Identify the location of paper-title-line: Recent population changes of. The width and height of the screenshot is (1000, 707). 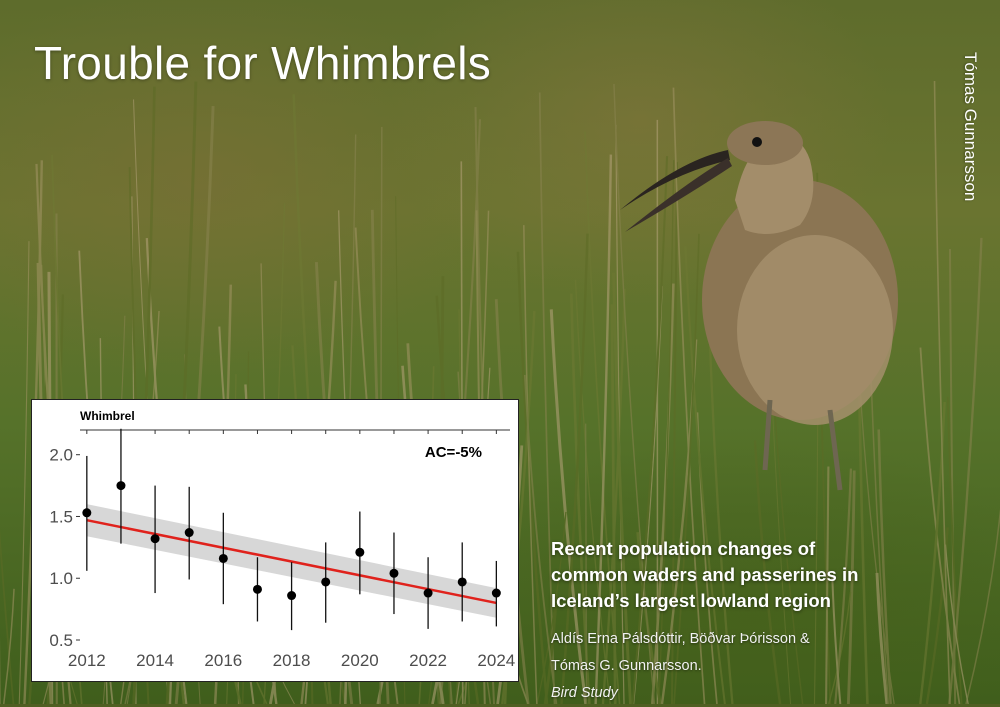
(766, 549).